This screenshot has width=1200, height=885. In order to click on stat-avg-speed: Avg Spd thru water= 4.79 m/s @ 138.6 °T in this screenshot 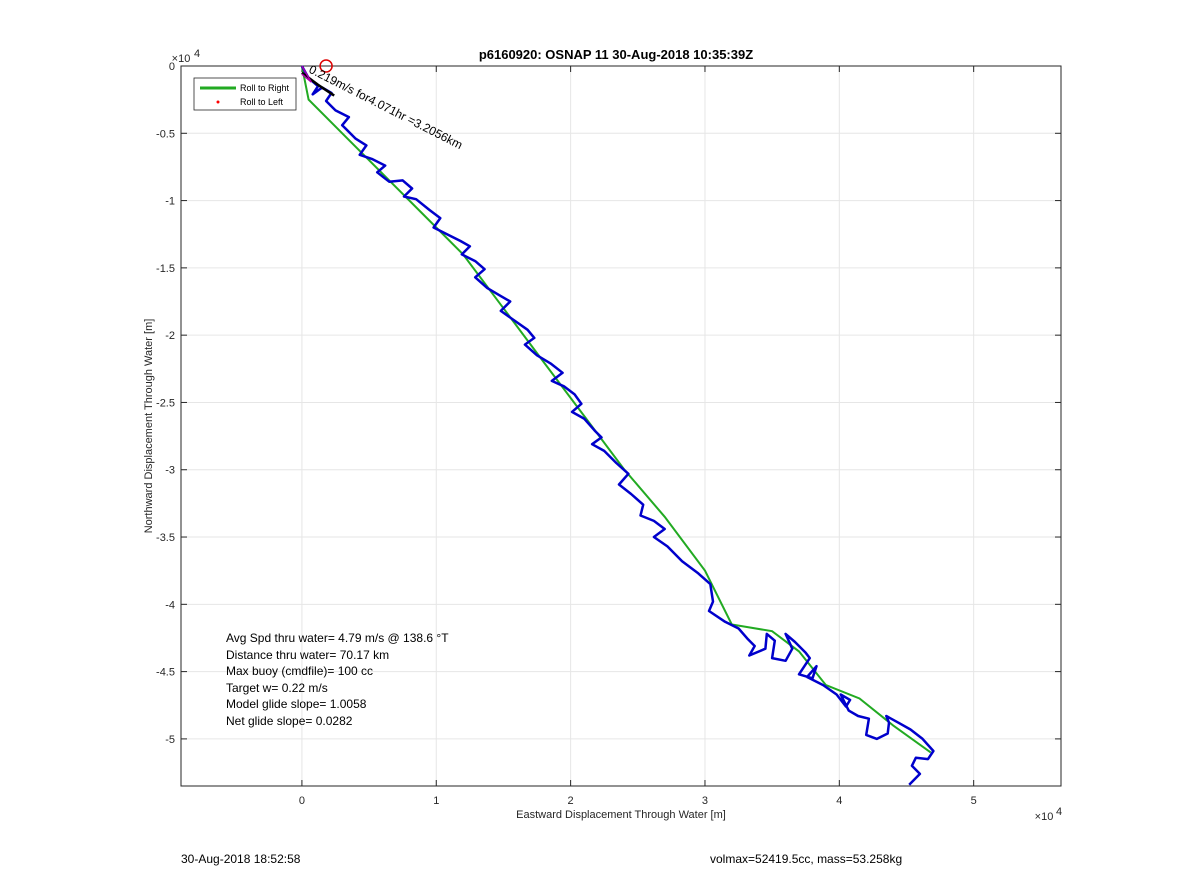, I will do `click(337, 638)`.